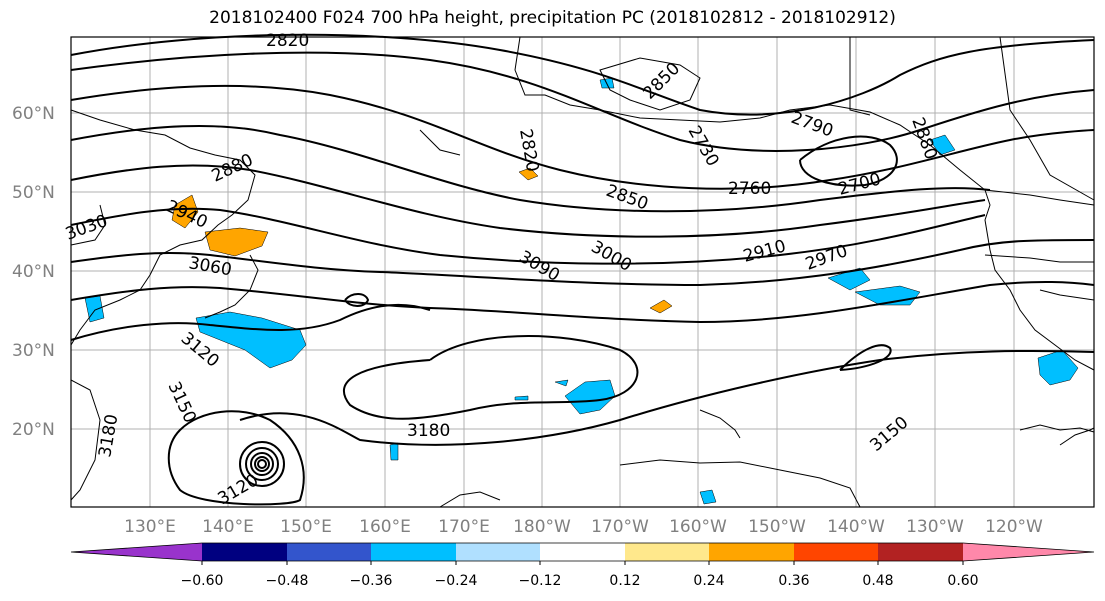 This screenshot has height=601, width=1105. I want to click on contour-label: 2760, so click(749, 189).